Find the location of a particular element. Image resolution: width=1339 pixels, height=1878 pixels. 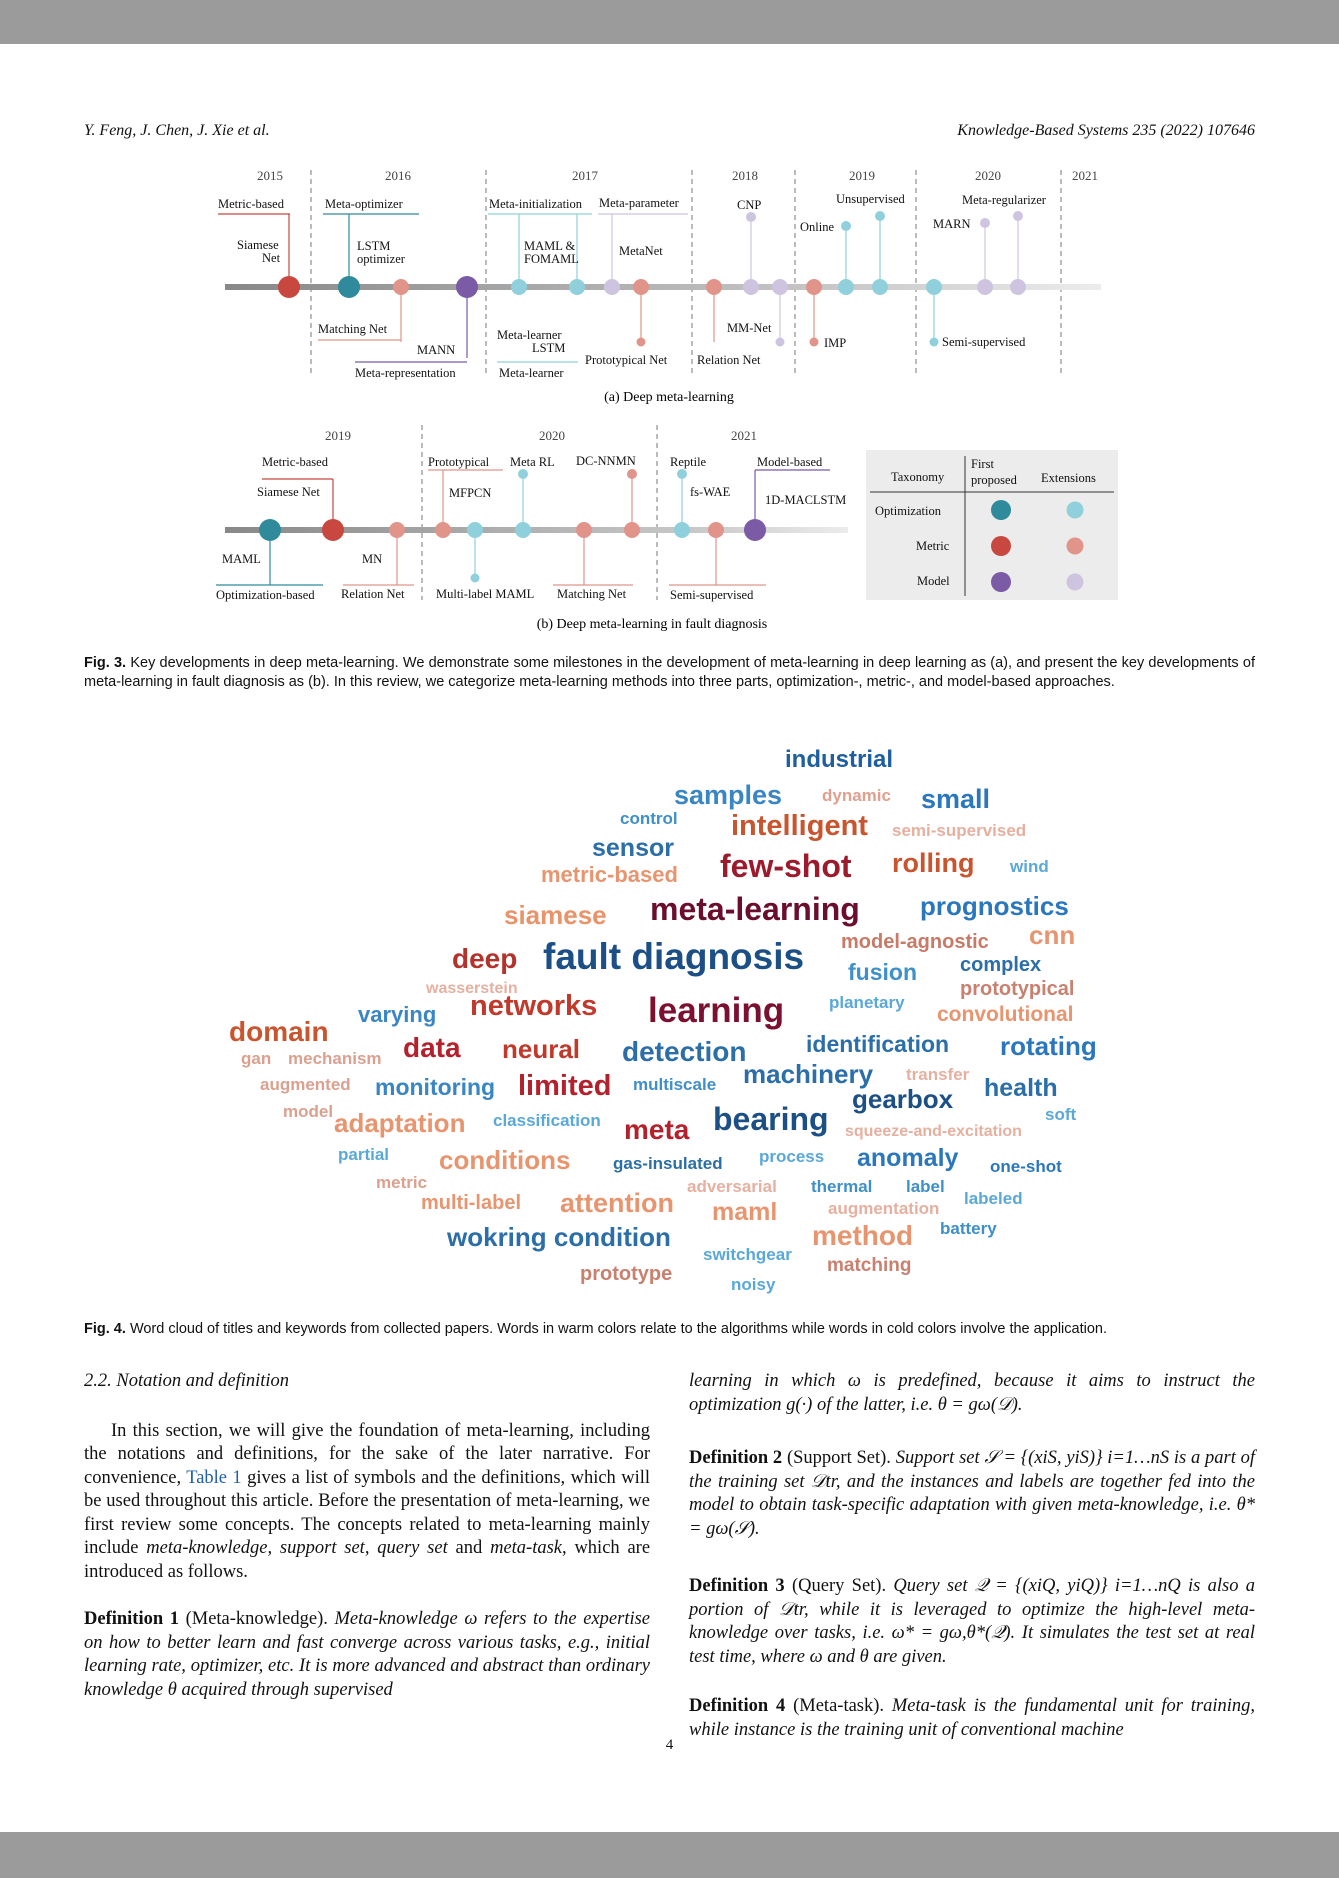

svg-text: Net is located at coordinates (271, 258).